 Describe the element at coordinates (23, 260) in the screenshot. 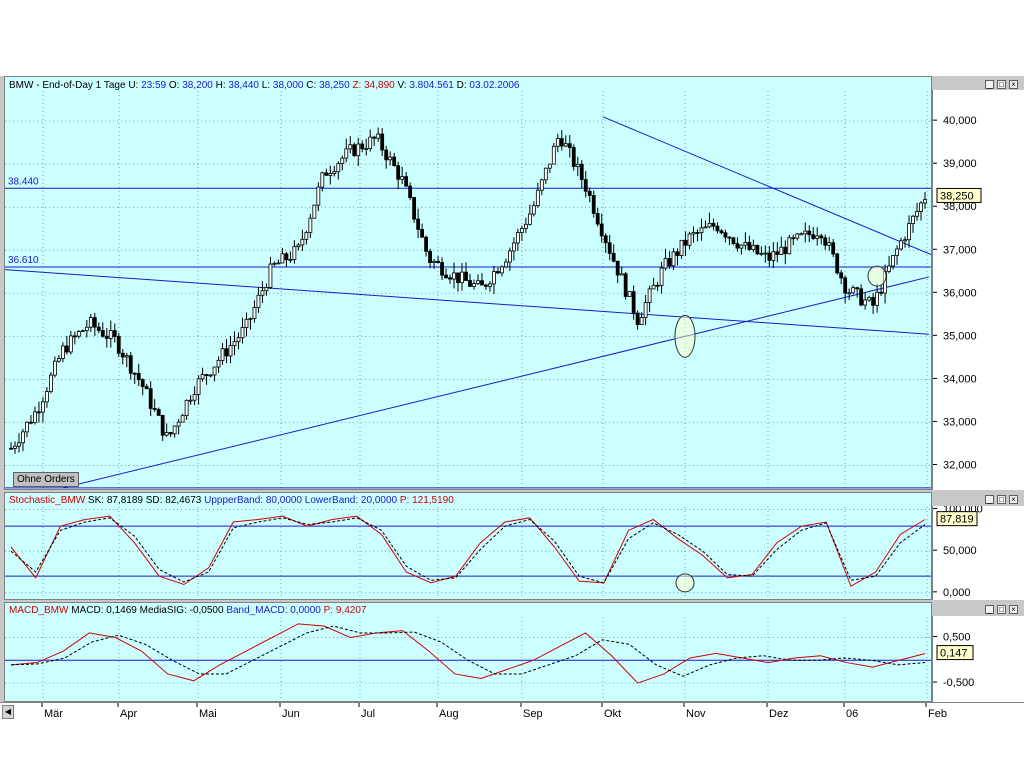

I see `hline-label: 36.610` at that location.